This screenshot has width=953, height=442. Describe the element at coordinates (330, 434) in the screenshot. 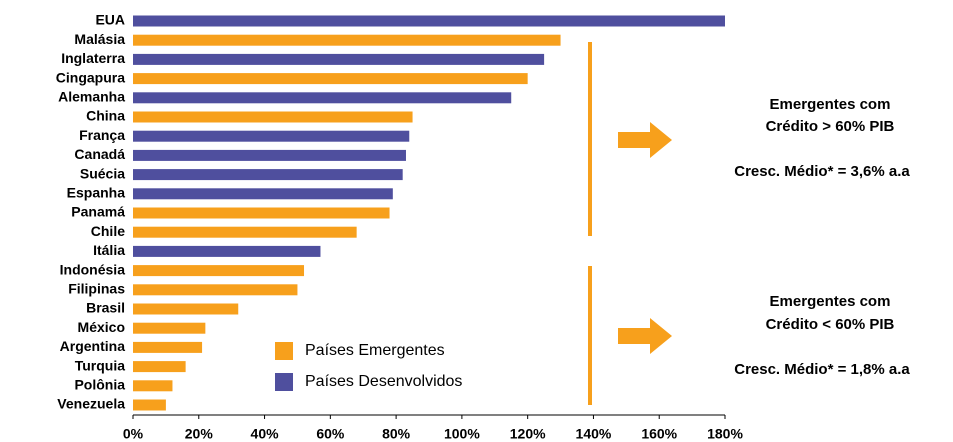

I see `x-tick-label: 60%` at that location.